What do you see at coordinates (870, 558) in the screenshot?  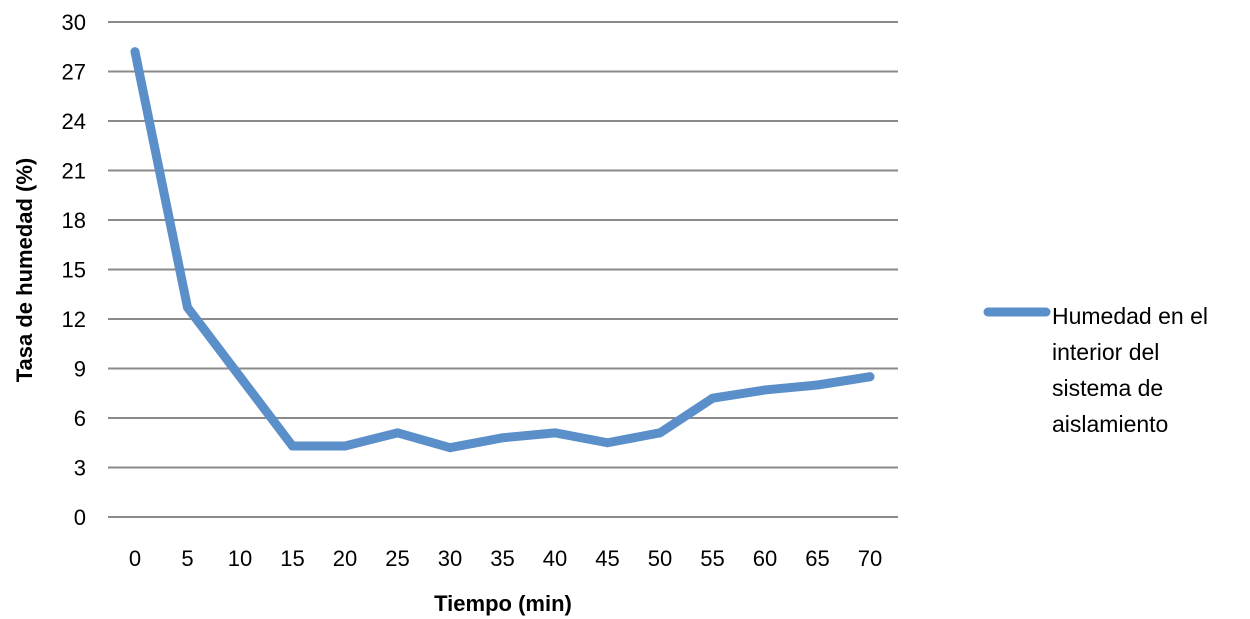 I see `x-tick-label: 70` at bounding box center [870, 558].